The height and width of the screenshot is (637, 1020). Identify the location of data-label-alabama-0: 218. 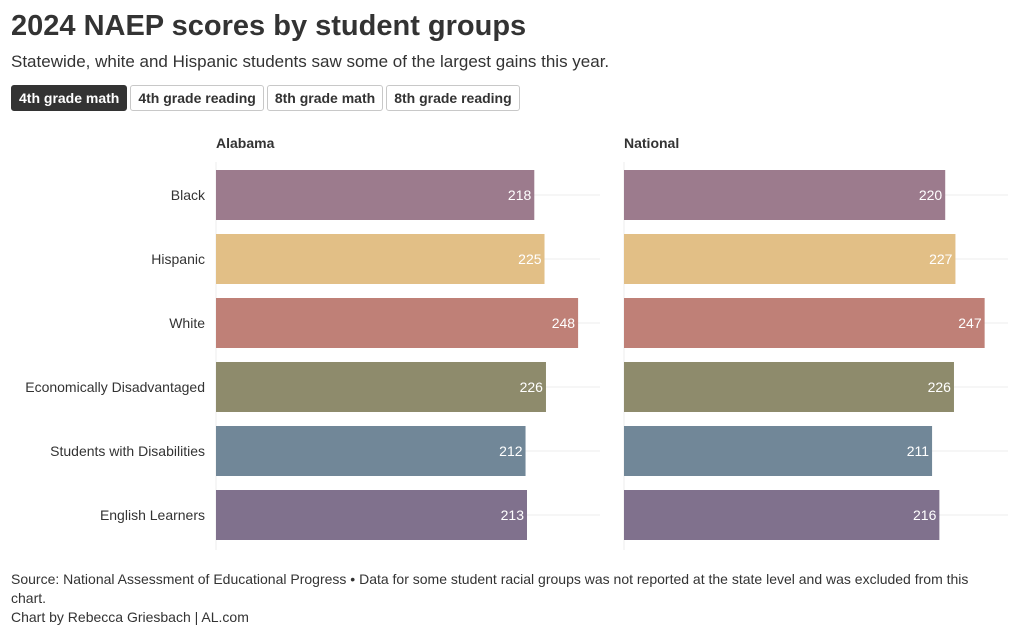
(520, 195).